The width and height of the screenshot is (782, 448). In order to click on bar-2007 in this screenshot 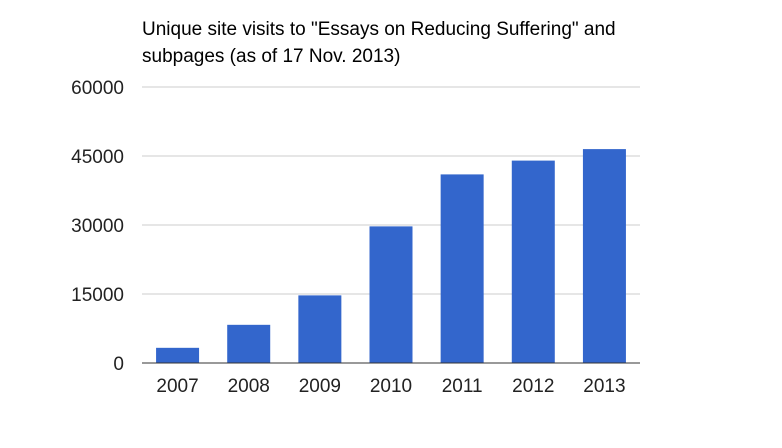, I will do `click(178, 355)`.